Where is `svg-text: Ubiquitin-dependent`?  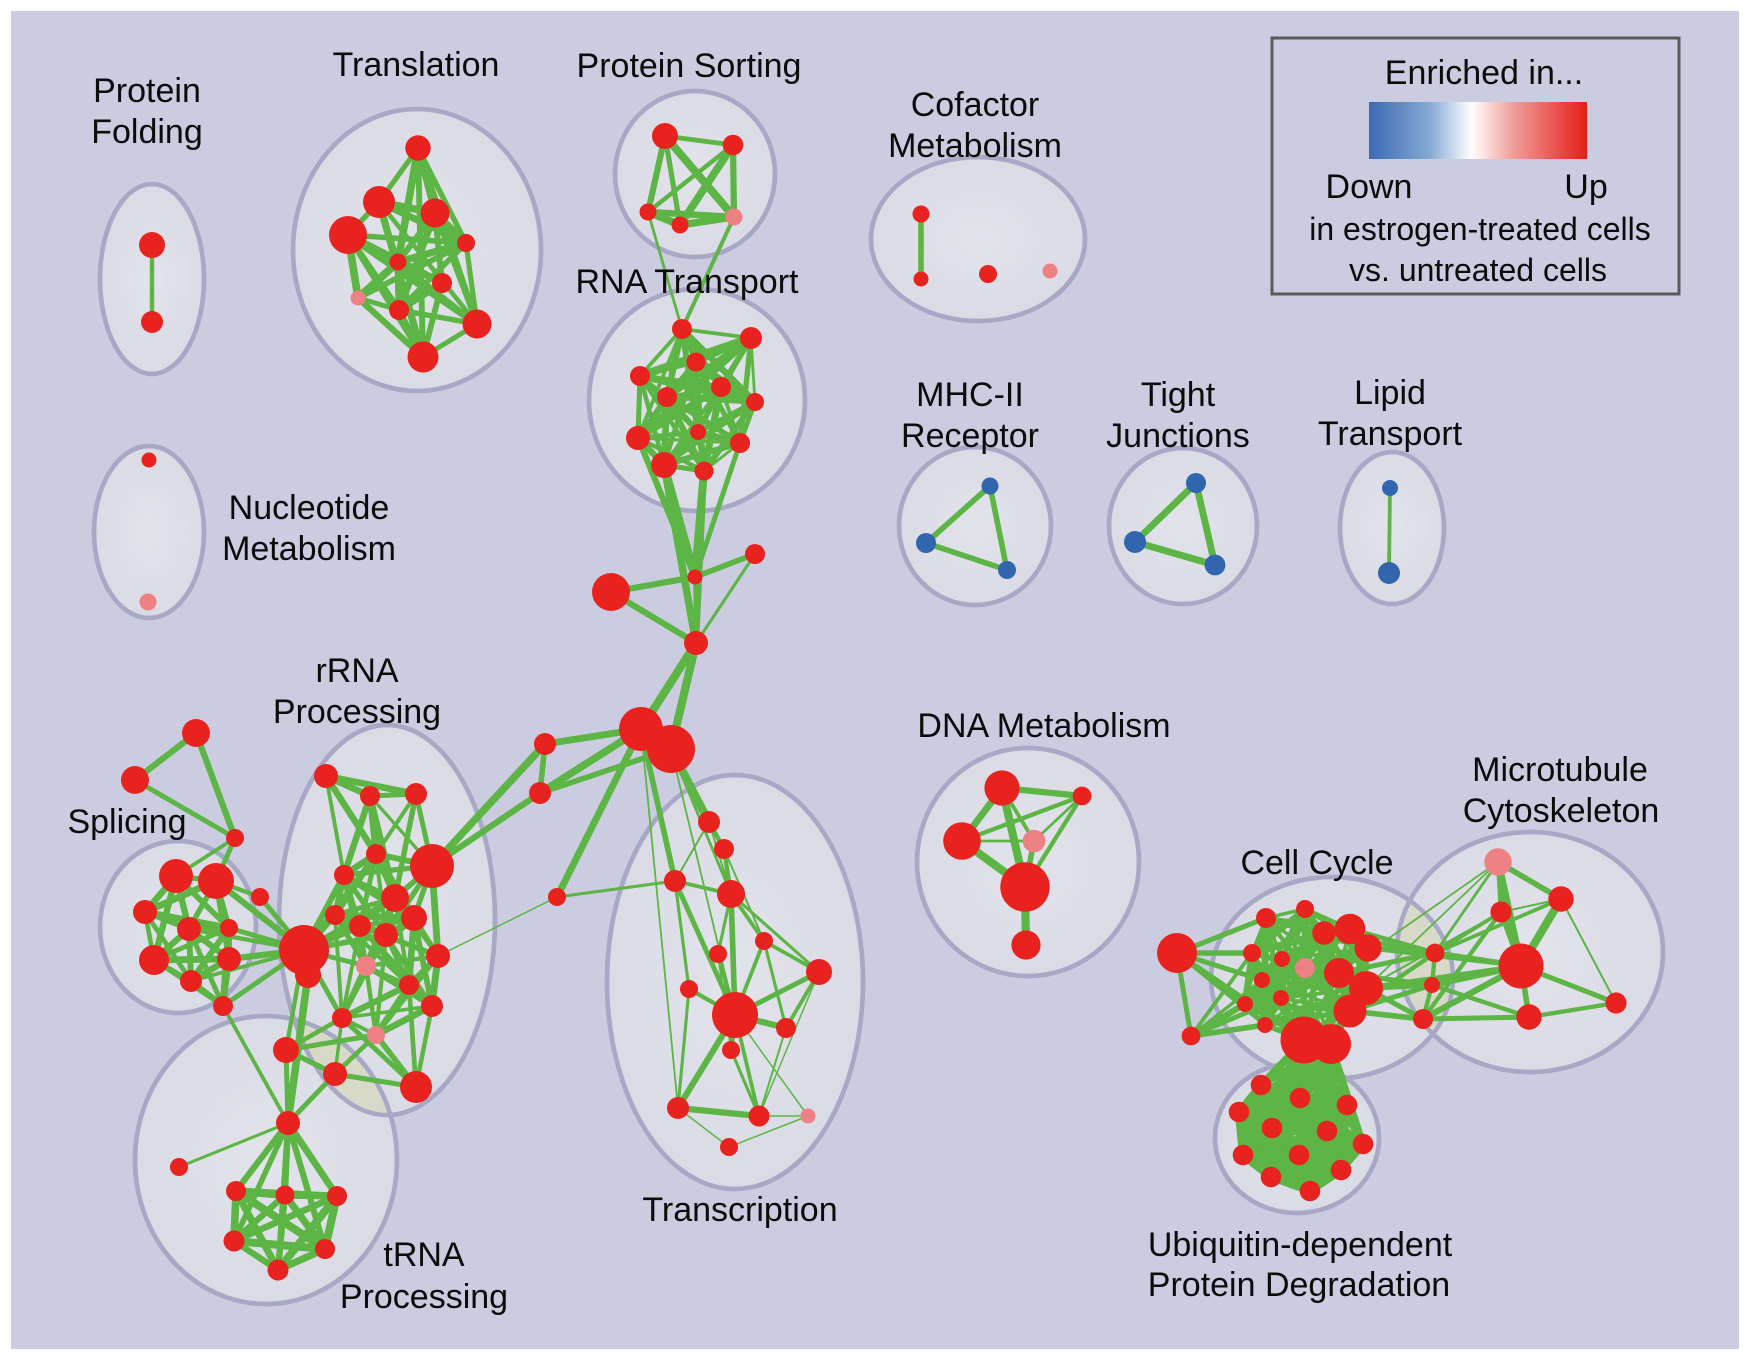
svg-text: Ubiquitin-dependent is located at coordinates (1300, 1245).